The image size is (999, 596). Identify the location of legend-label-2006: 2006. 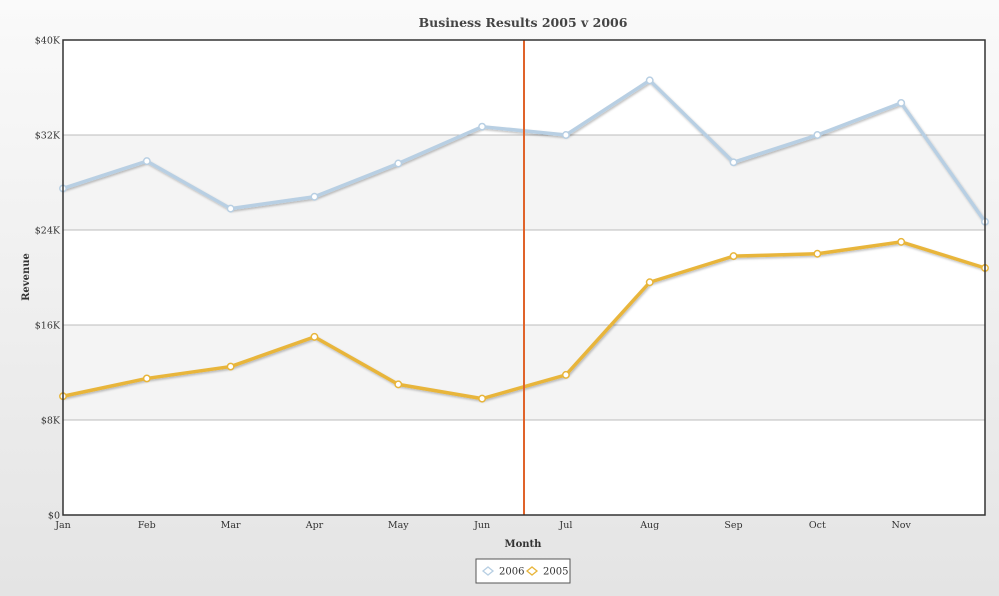
(511, 572).